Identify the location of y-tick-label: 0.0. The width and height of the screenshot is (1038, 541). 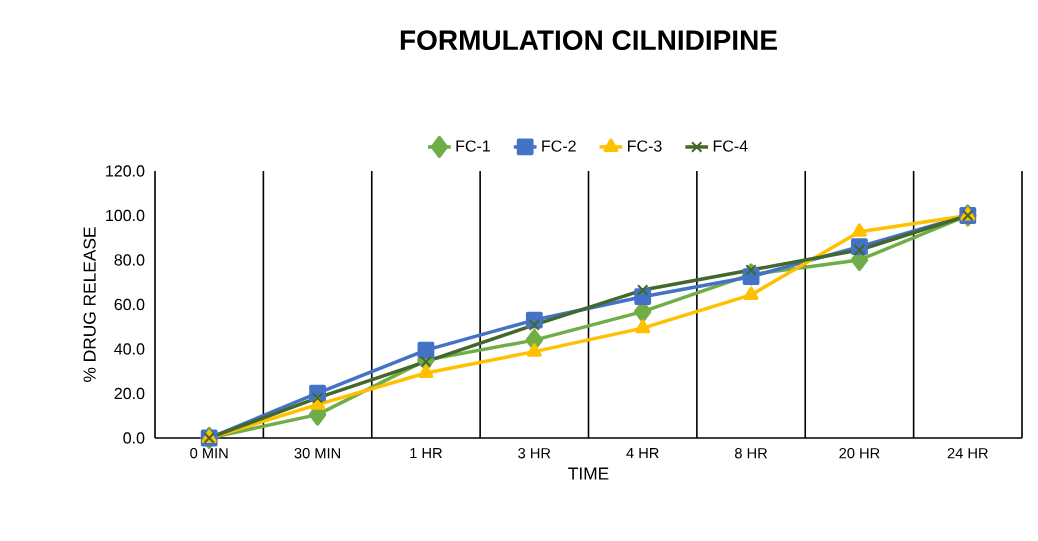
(134, 438).